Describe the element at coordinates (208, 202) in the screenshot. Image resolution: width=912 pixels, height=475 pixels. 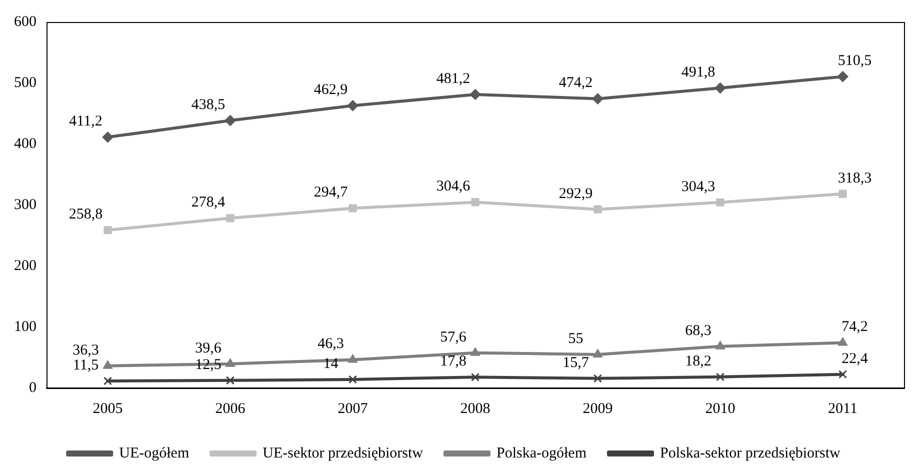
I see `data-label: 278,4` at that location.